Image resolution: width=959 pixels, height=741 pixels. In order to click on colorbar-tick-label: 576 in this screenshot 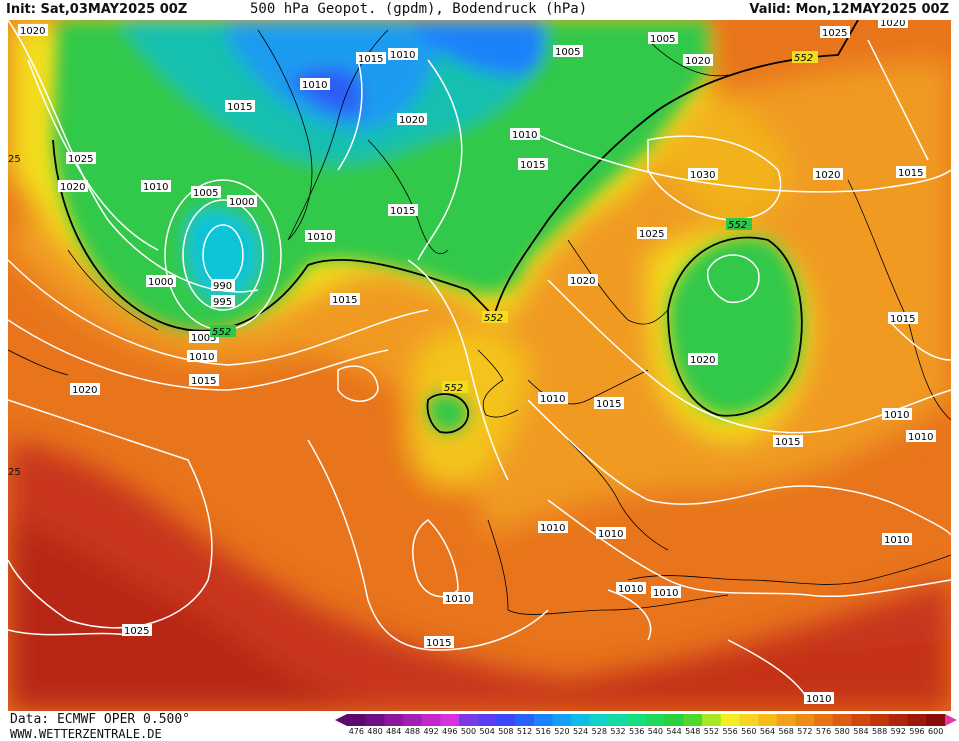, I will do `click(823, 731)`.